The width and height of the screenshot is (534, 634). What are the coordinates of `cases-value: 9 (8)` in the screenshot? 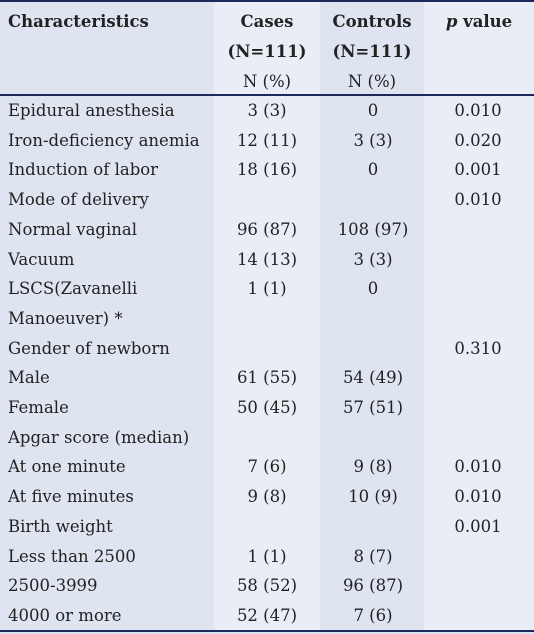 It's located at (267, 497).